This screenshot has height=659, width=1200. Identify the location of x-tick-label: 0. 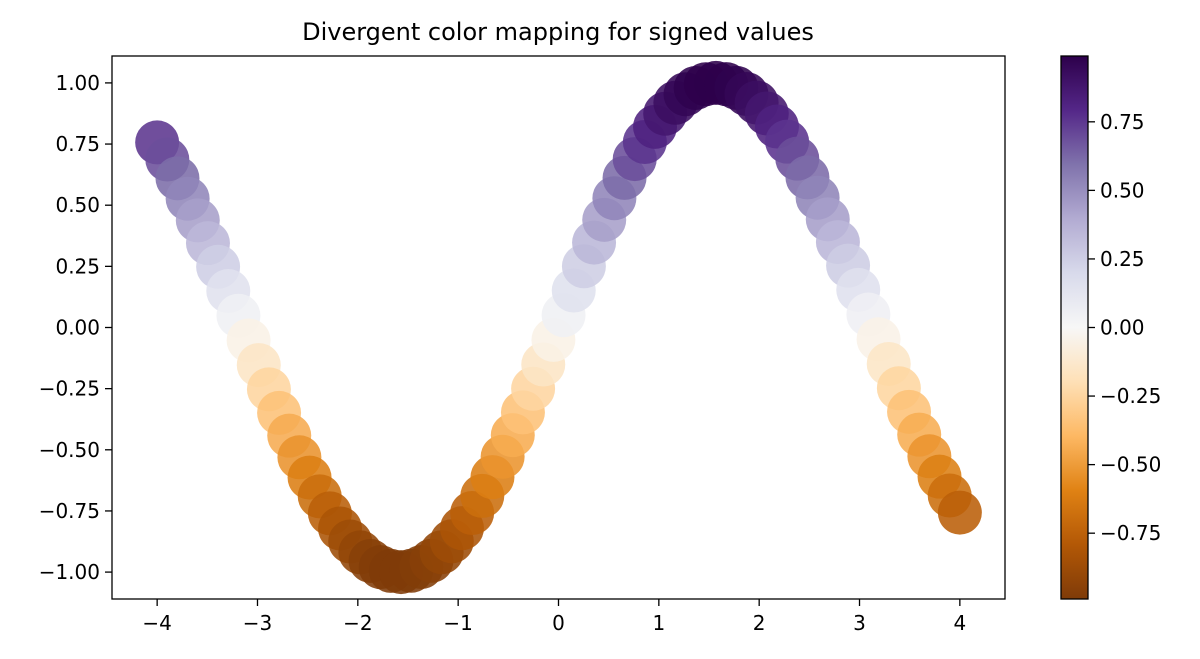
(558, 623).